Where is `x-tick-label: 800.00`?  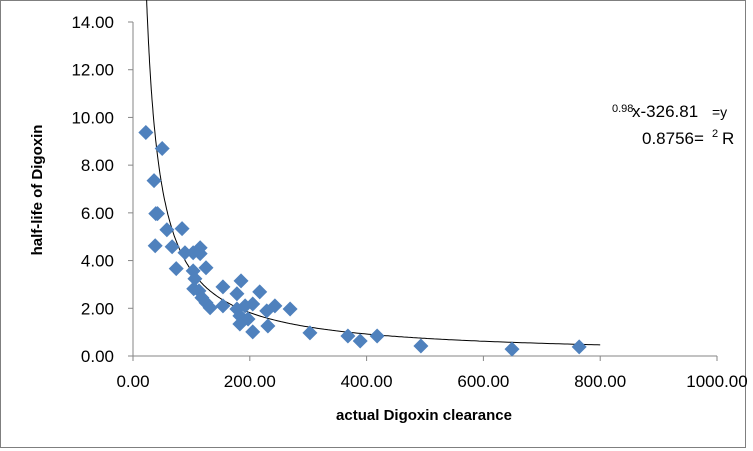 x-tick-label: 800.00 is located at coordinates (600, 381).